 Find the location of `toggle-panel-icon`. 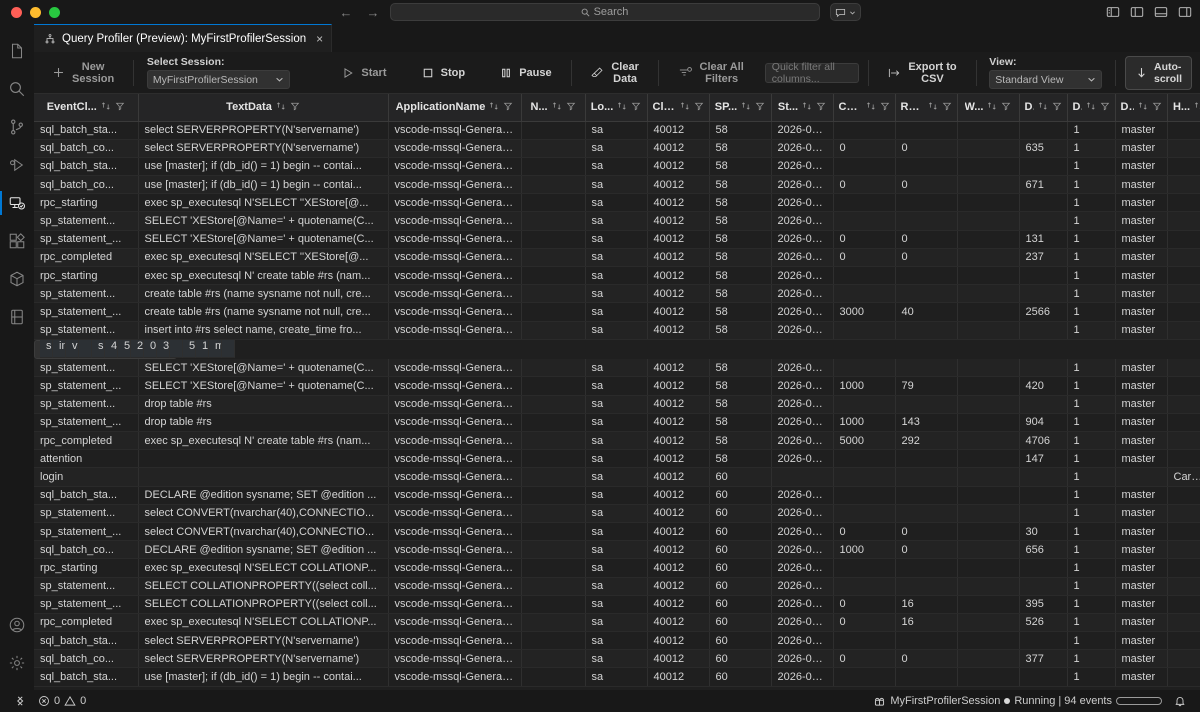

toggle-panel-icon is located at coordinates (1161, 12).